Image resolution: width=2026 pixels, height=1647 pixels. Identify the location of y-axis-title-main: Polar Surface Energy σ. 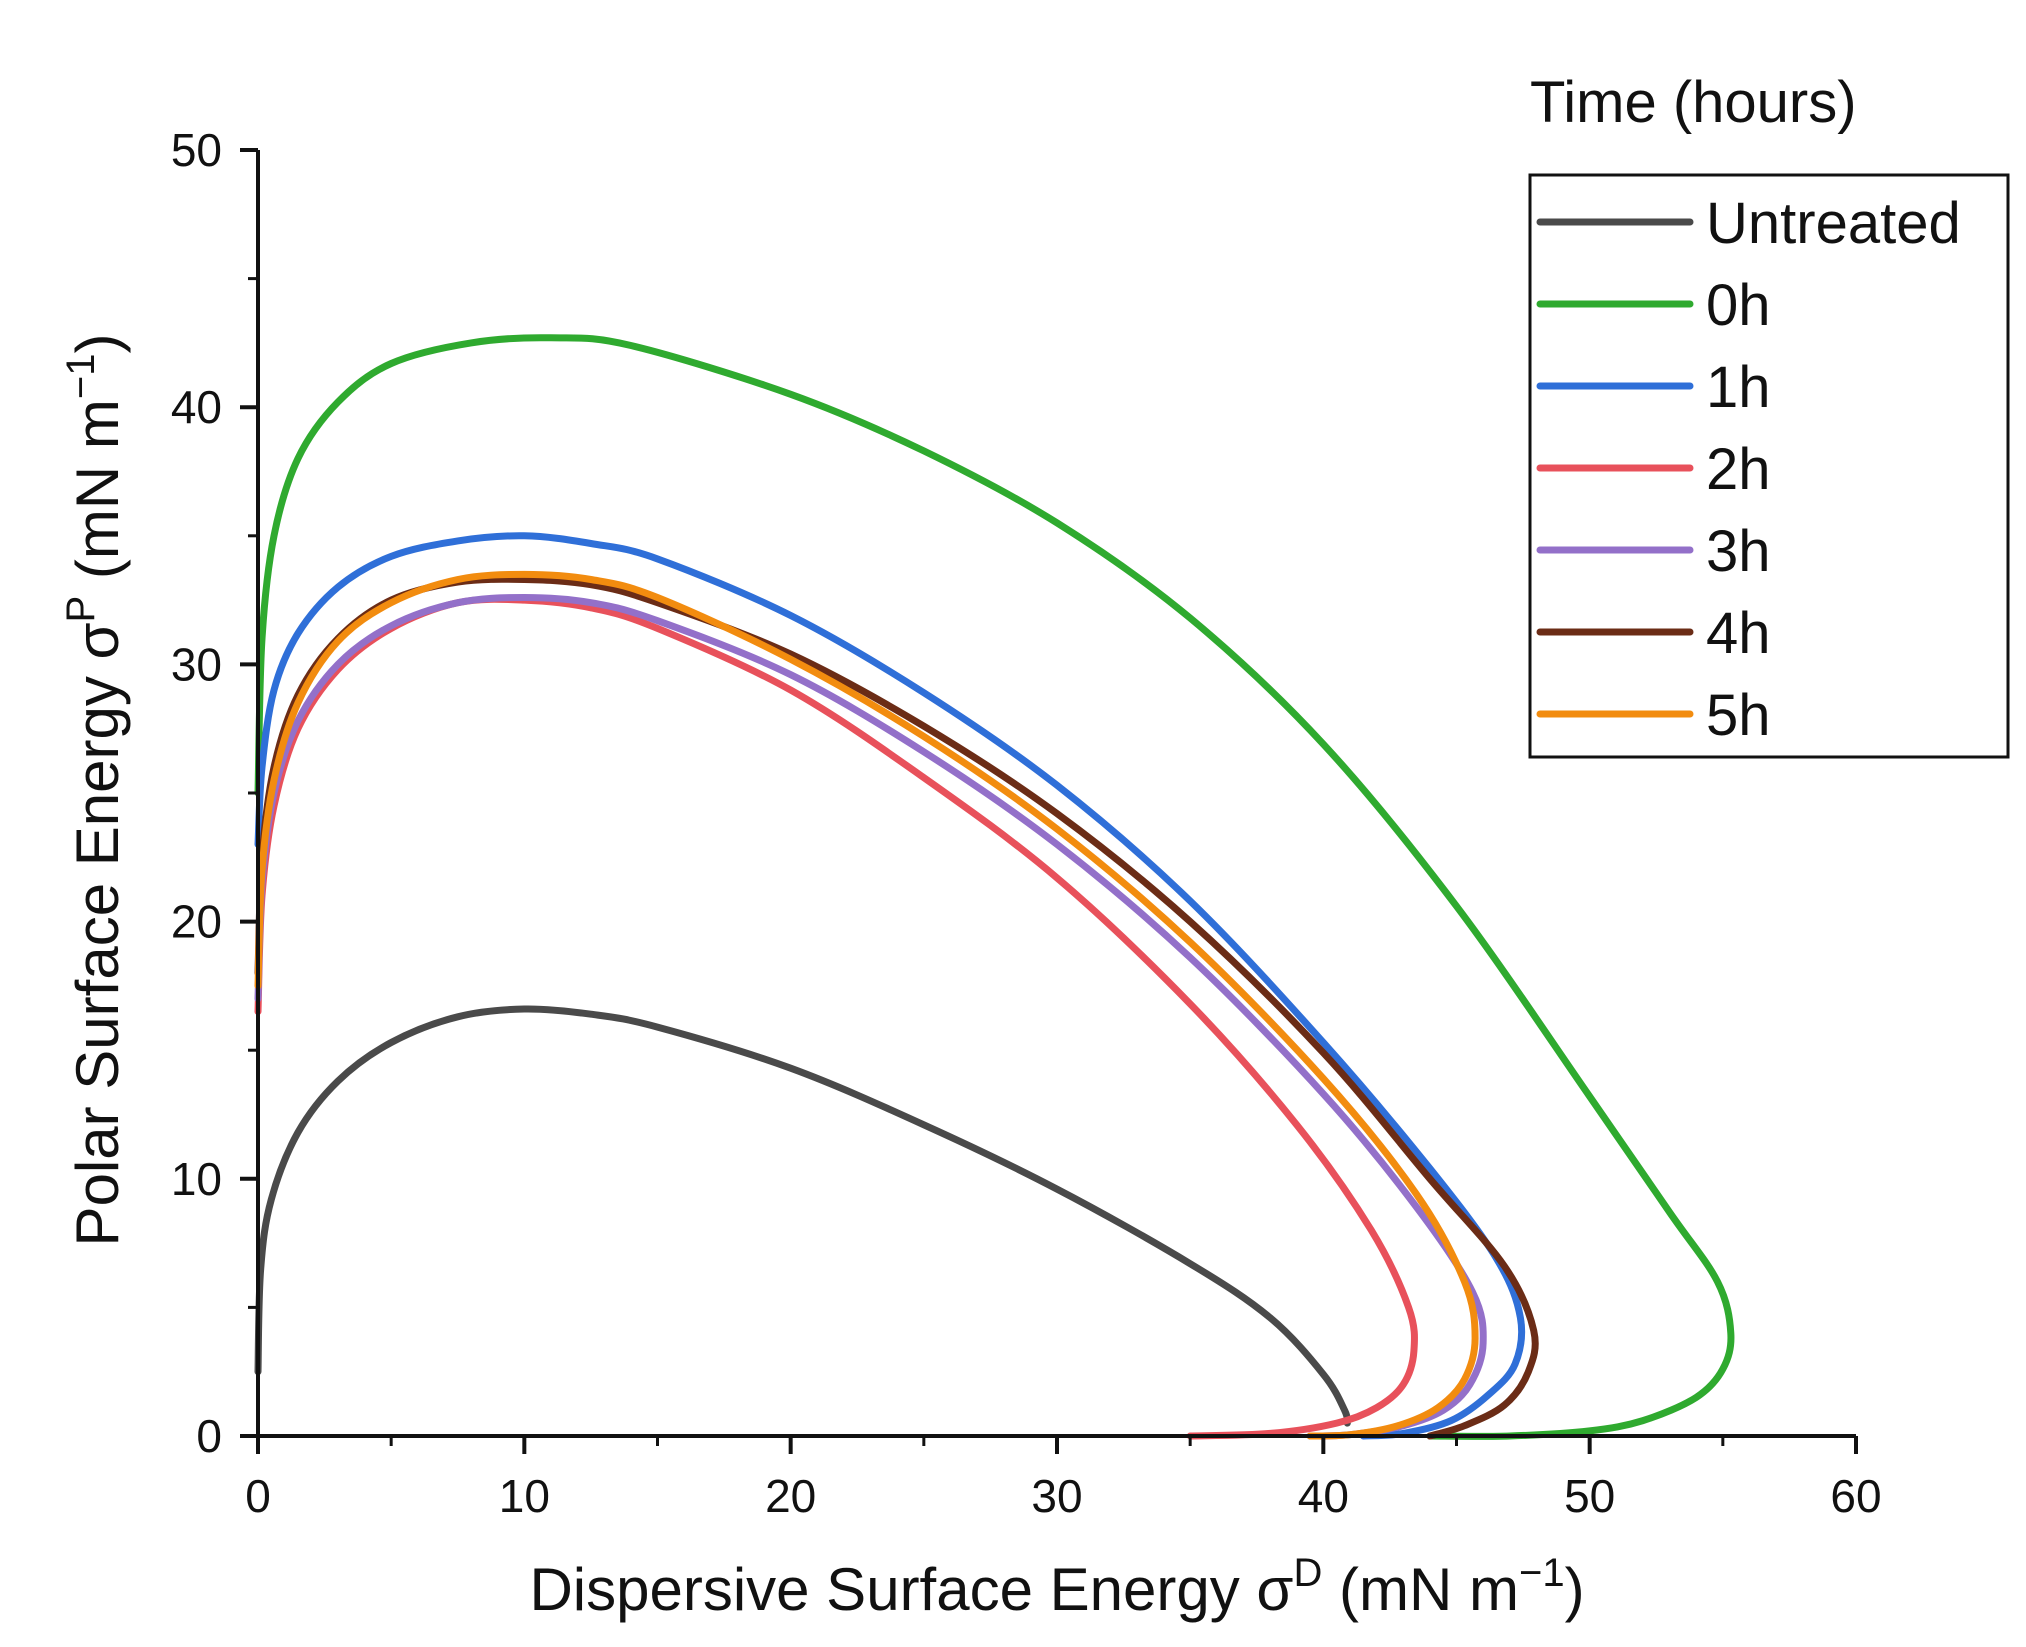
(97, 934).